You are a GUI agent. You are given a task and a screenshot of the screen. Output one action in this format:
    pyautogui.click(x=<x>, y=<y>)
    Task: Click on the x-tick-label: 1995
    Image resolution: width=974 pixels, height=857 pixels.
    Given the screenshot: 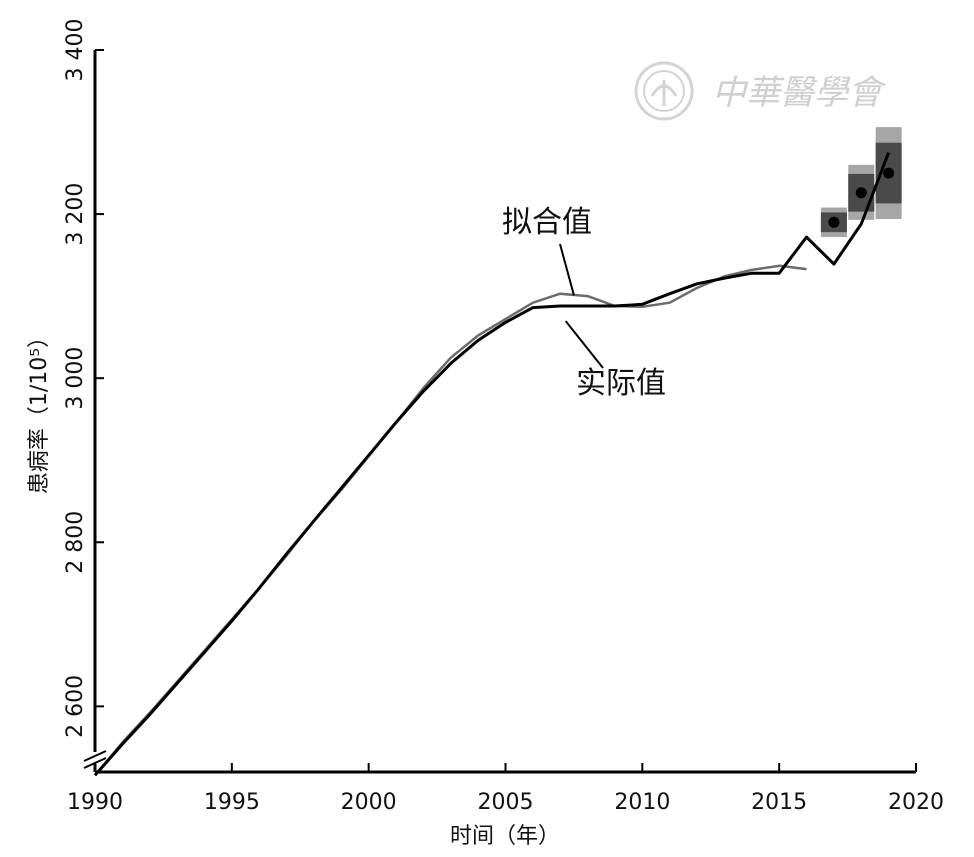 What is the action you would take?
    pyautogui.click(x=232, y=802)
    